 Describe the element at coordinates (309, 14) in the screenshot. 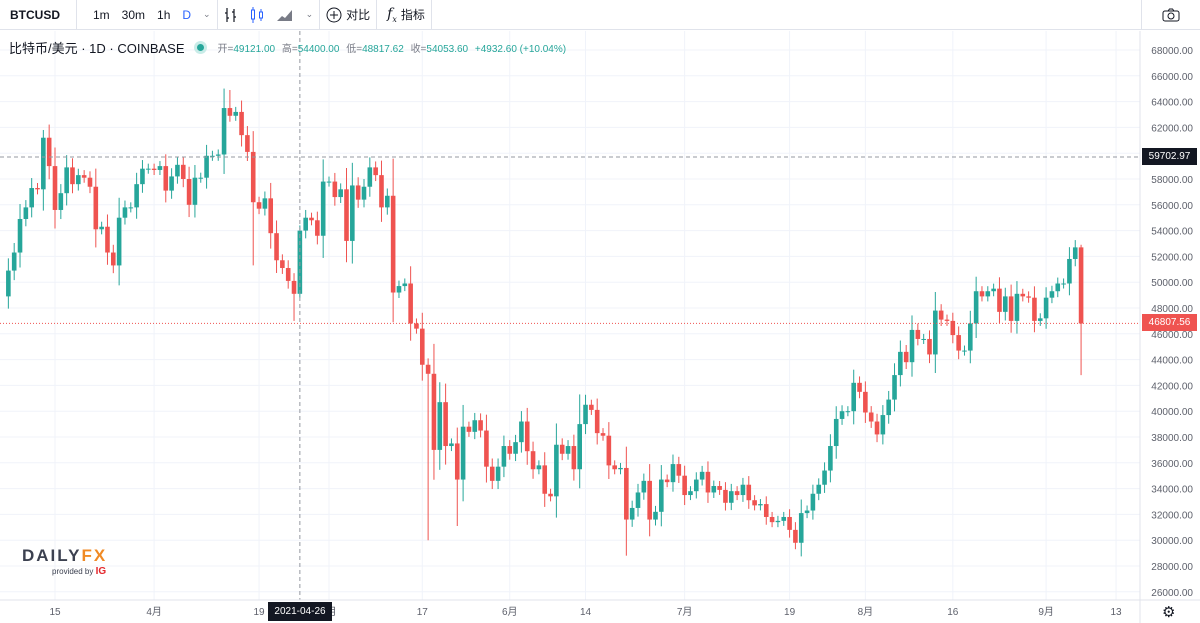

I see `chart-type-chevron-icon: ⌄` at that location.